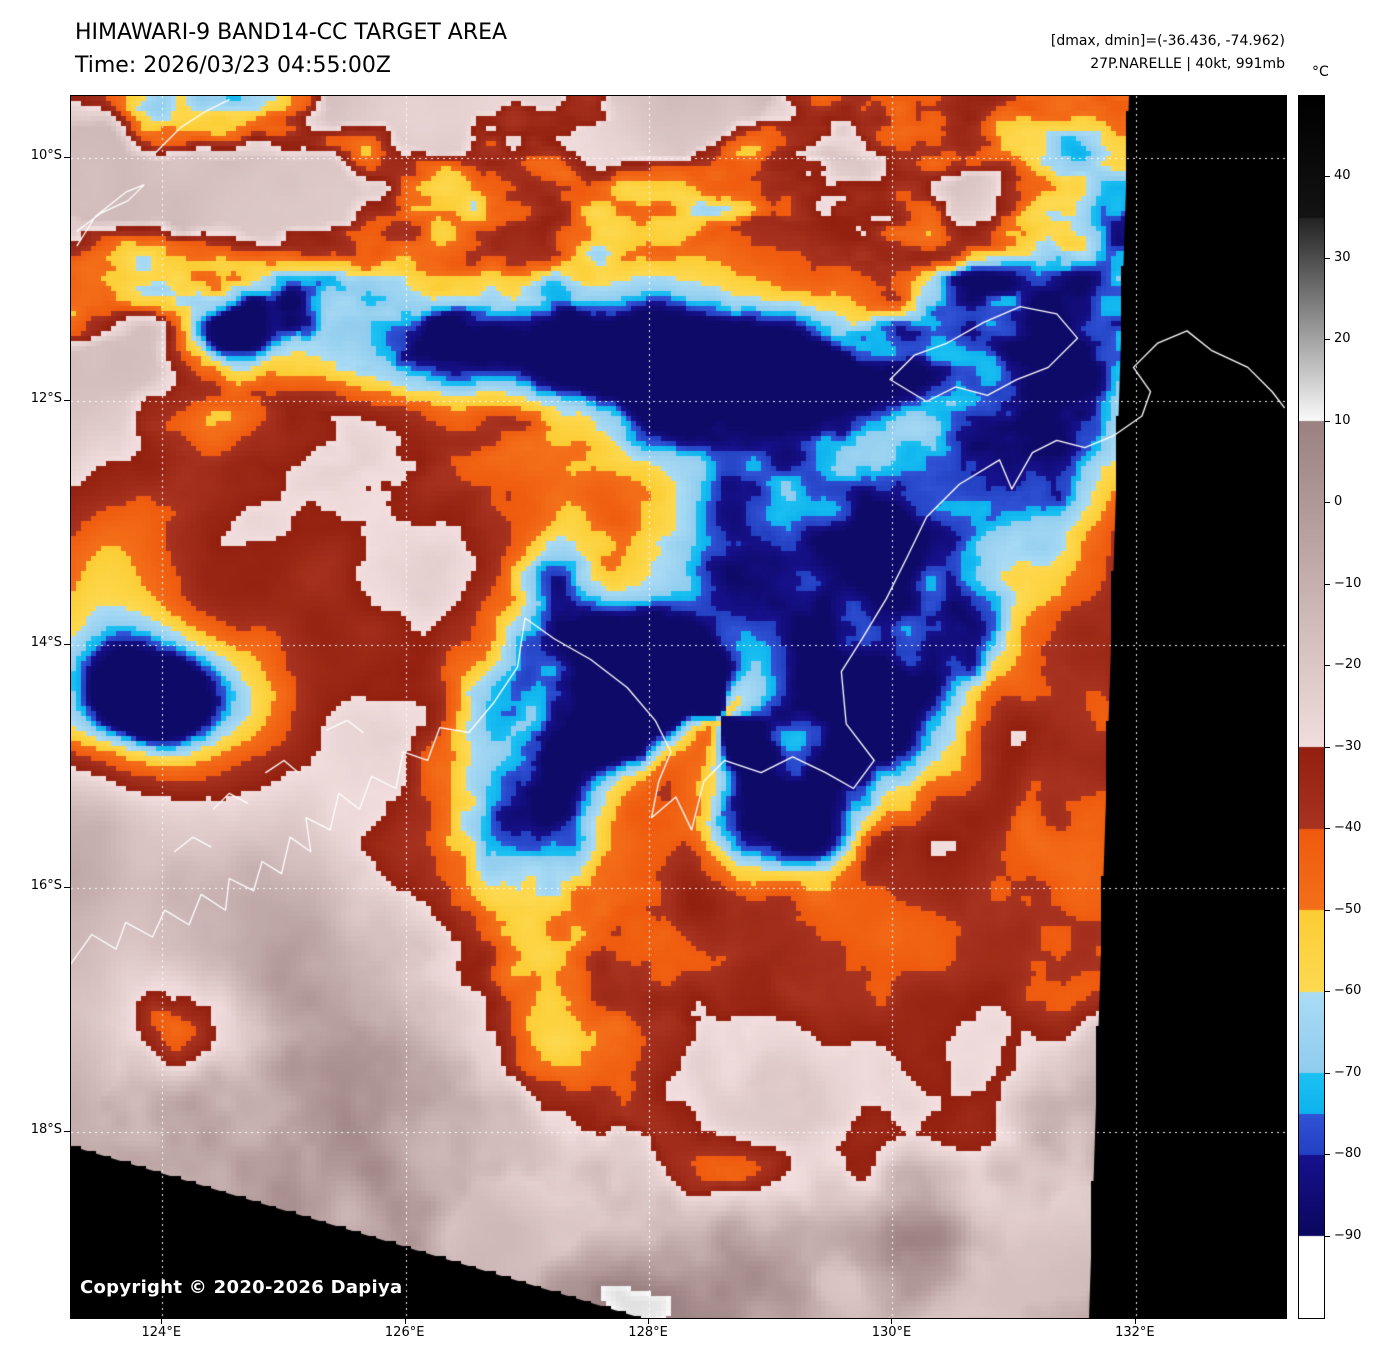 This screenshot has height=1359, width=1388. Describe the element at coordinates (1348, 1072) in the screenshot. I see `colorbar-tick-label: −70` at that location.